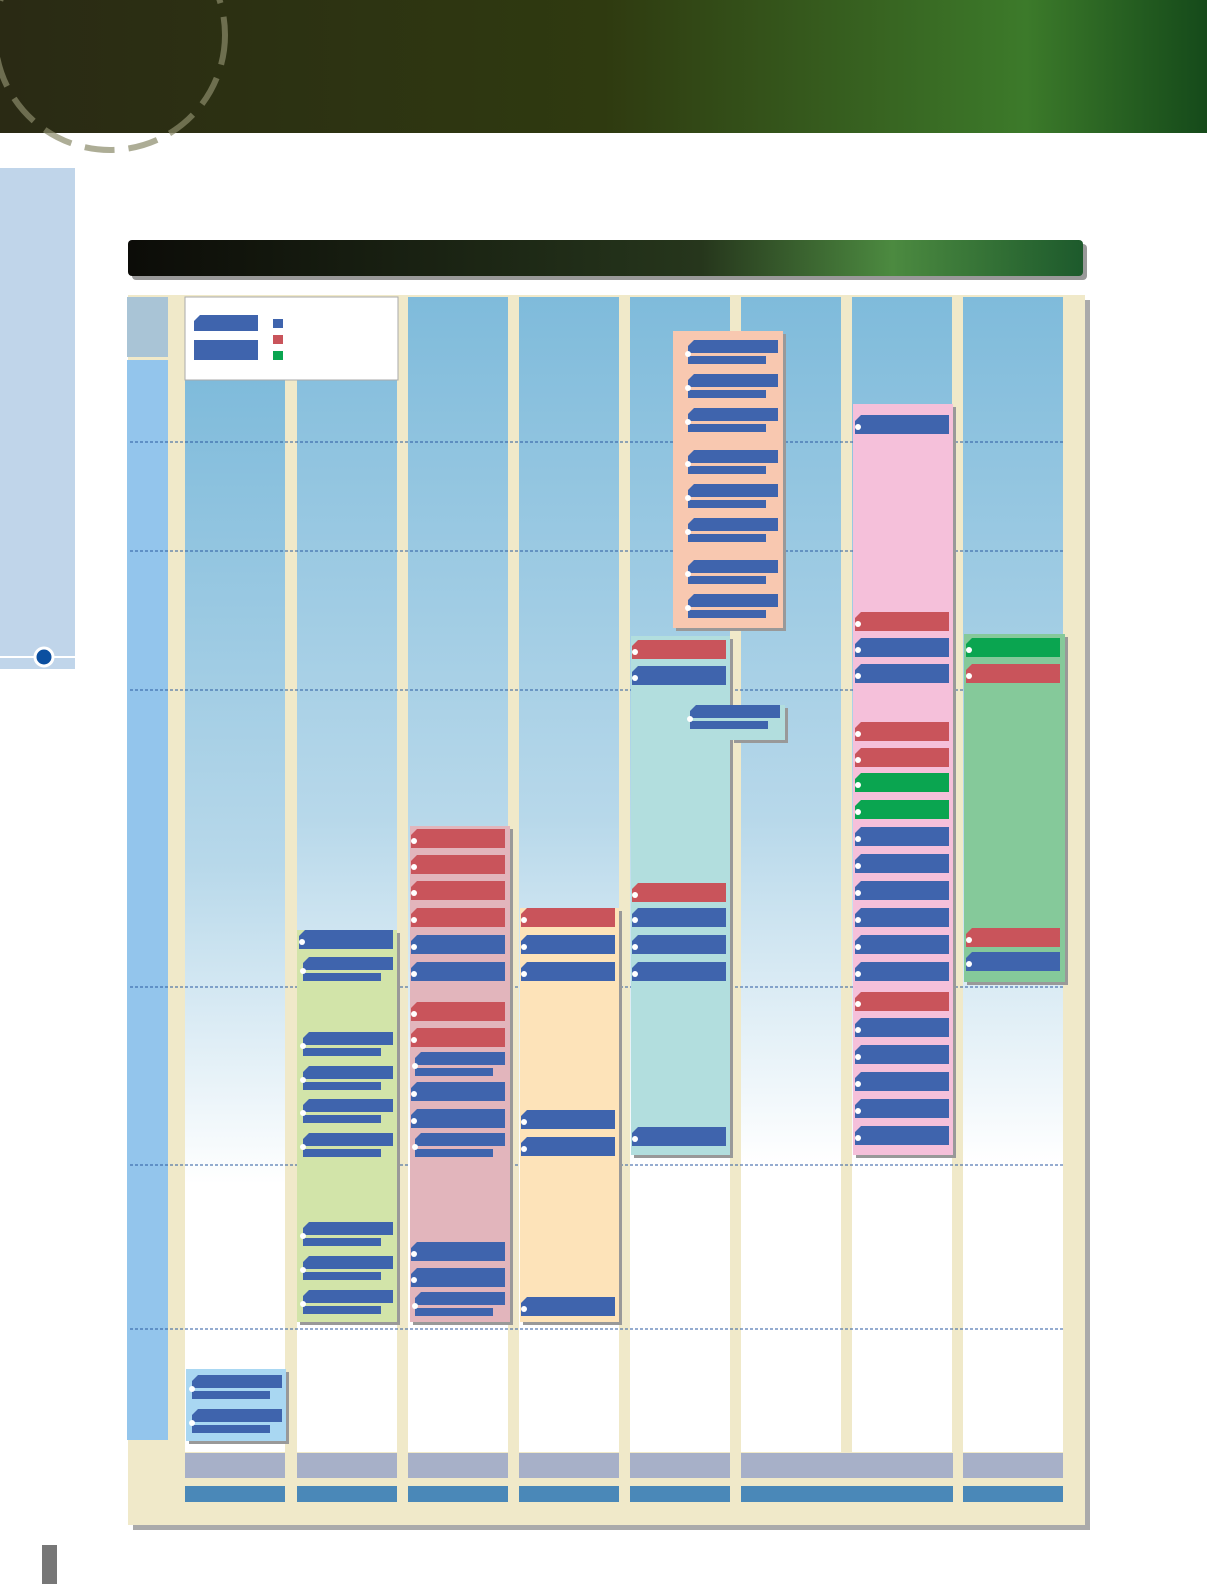  Describe the element at coordinates (37, 413) in the screenshot. I see `side-panel` at that location.